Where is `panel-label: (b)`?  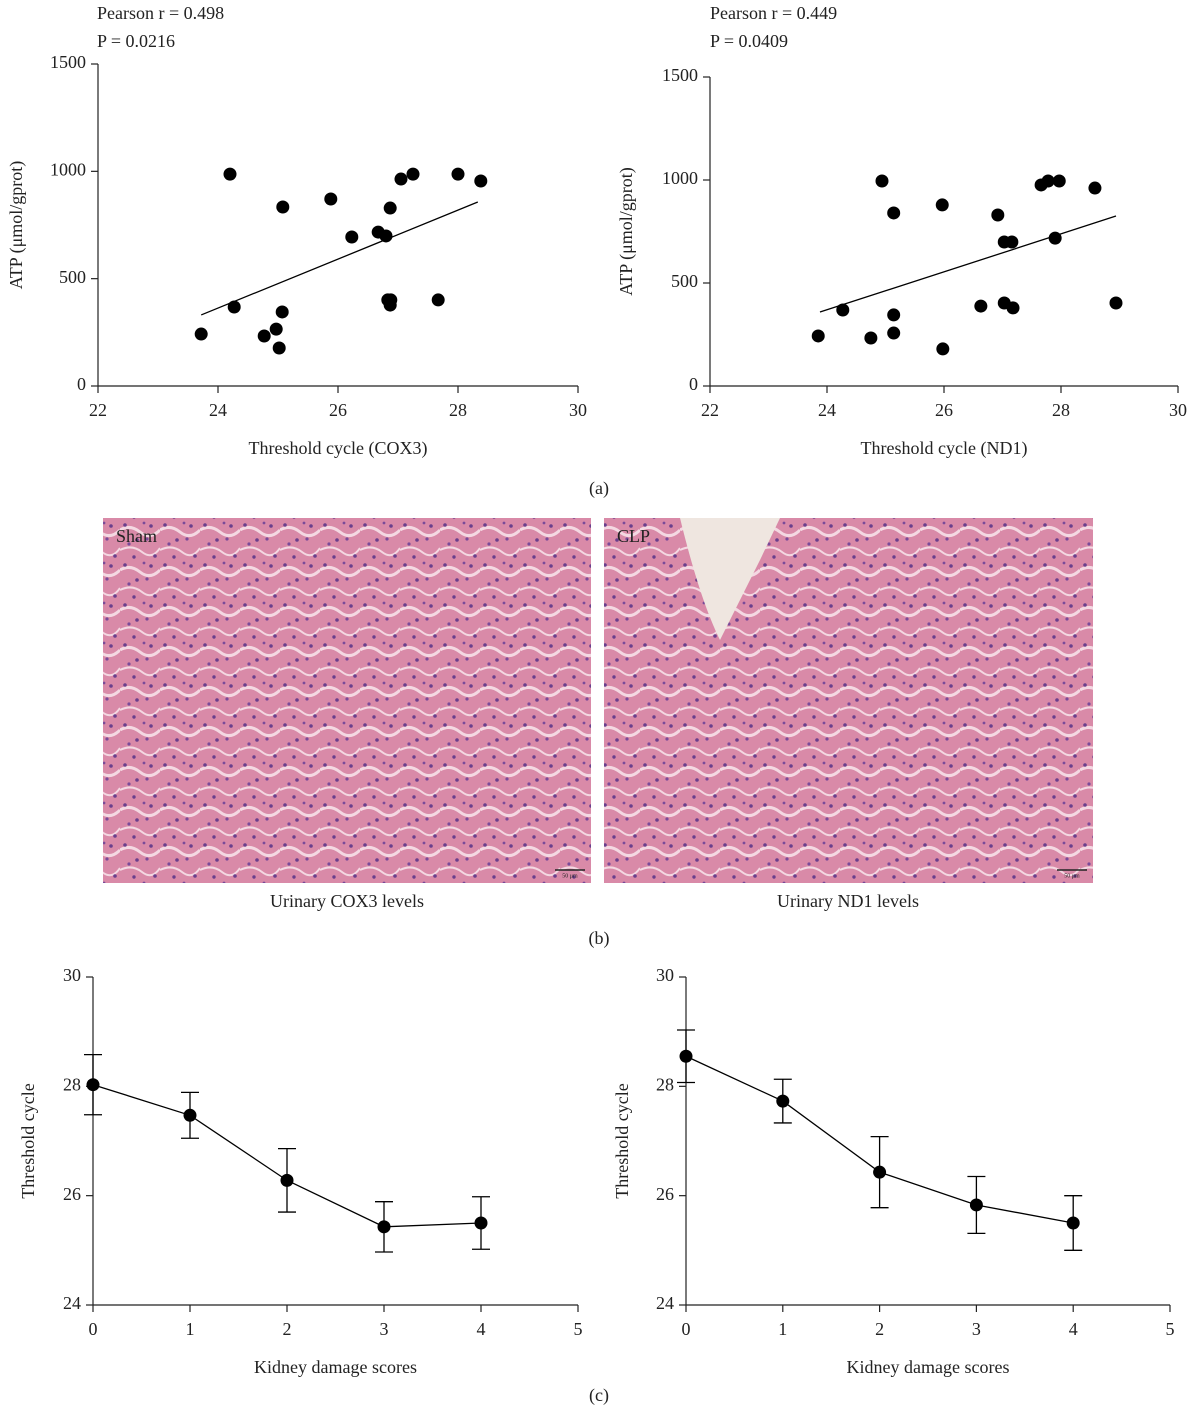
panel-label: (b) is located at coordinates (599, 938).